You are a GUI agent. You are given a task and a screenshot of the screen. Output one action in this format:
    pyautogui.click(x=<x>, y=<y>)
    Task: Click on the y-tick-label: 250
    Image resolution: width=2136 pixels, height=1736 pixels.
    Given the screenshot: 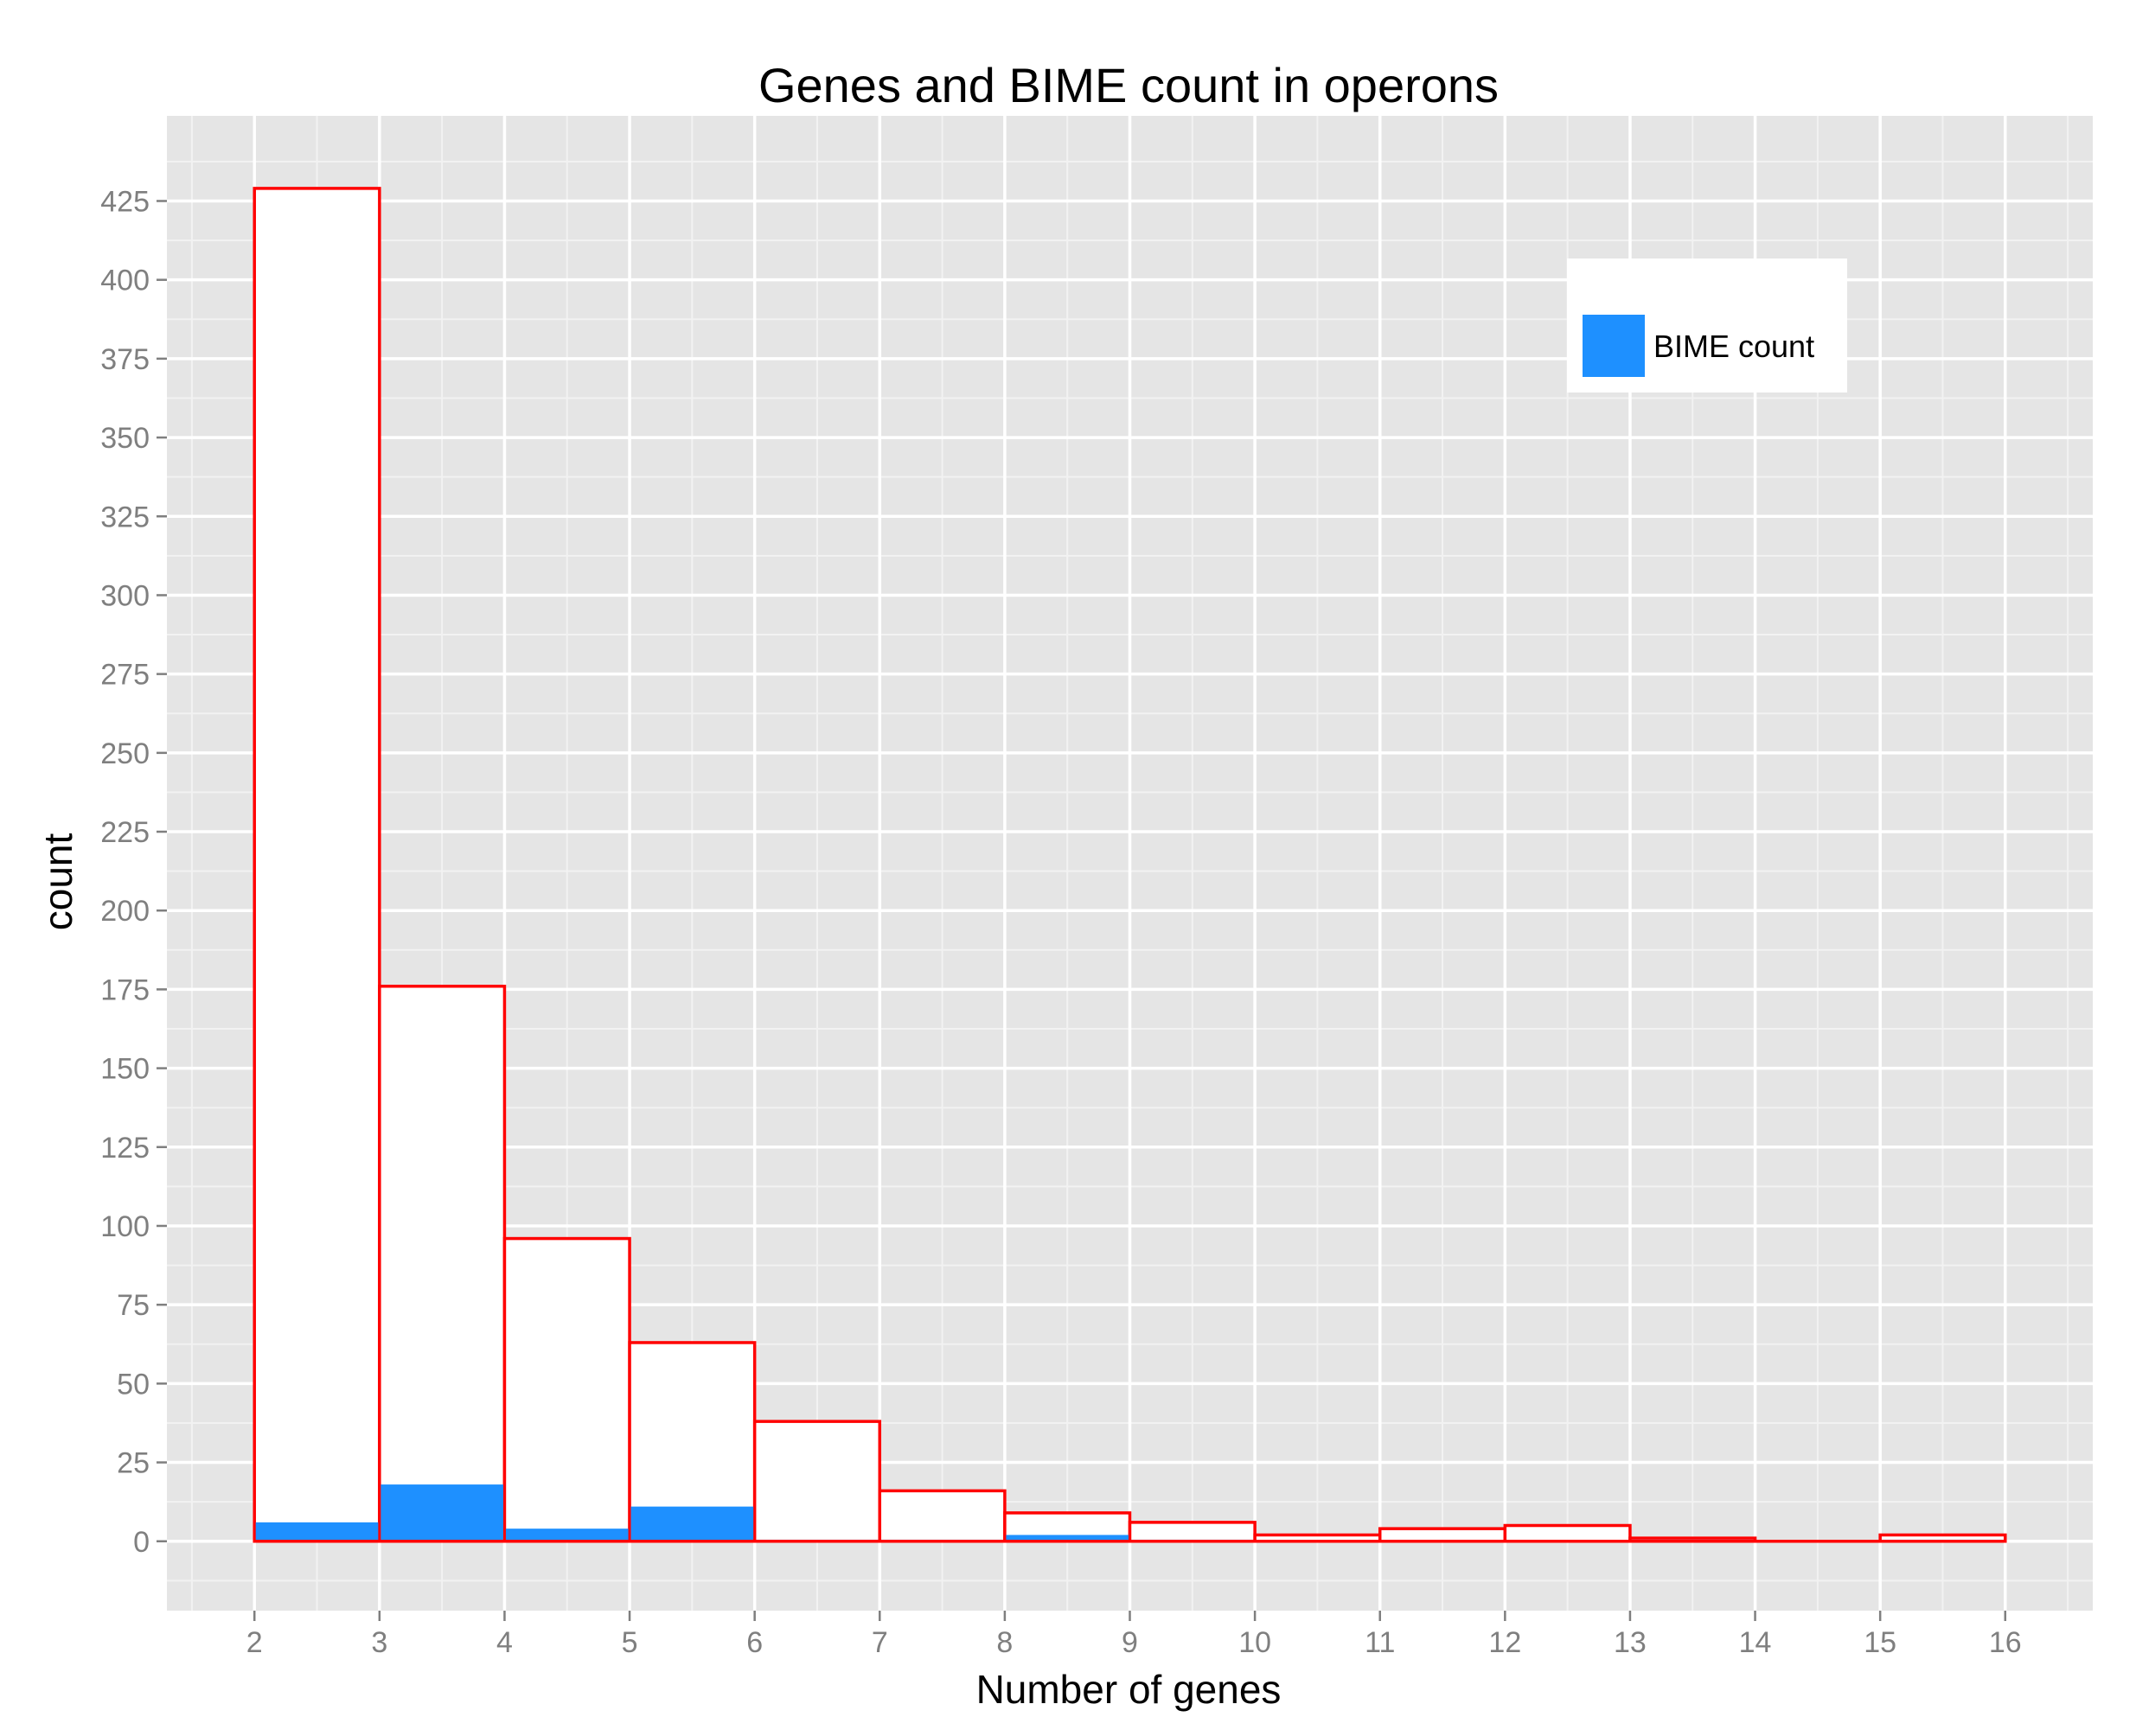 What is the action you would take?
    pyautogui.click(x=125, y=753)
    